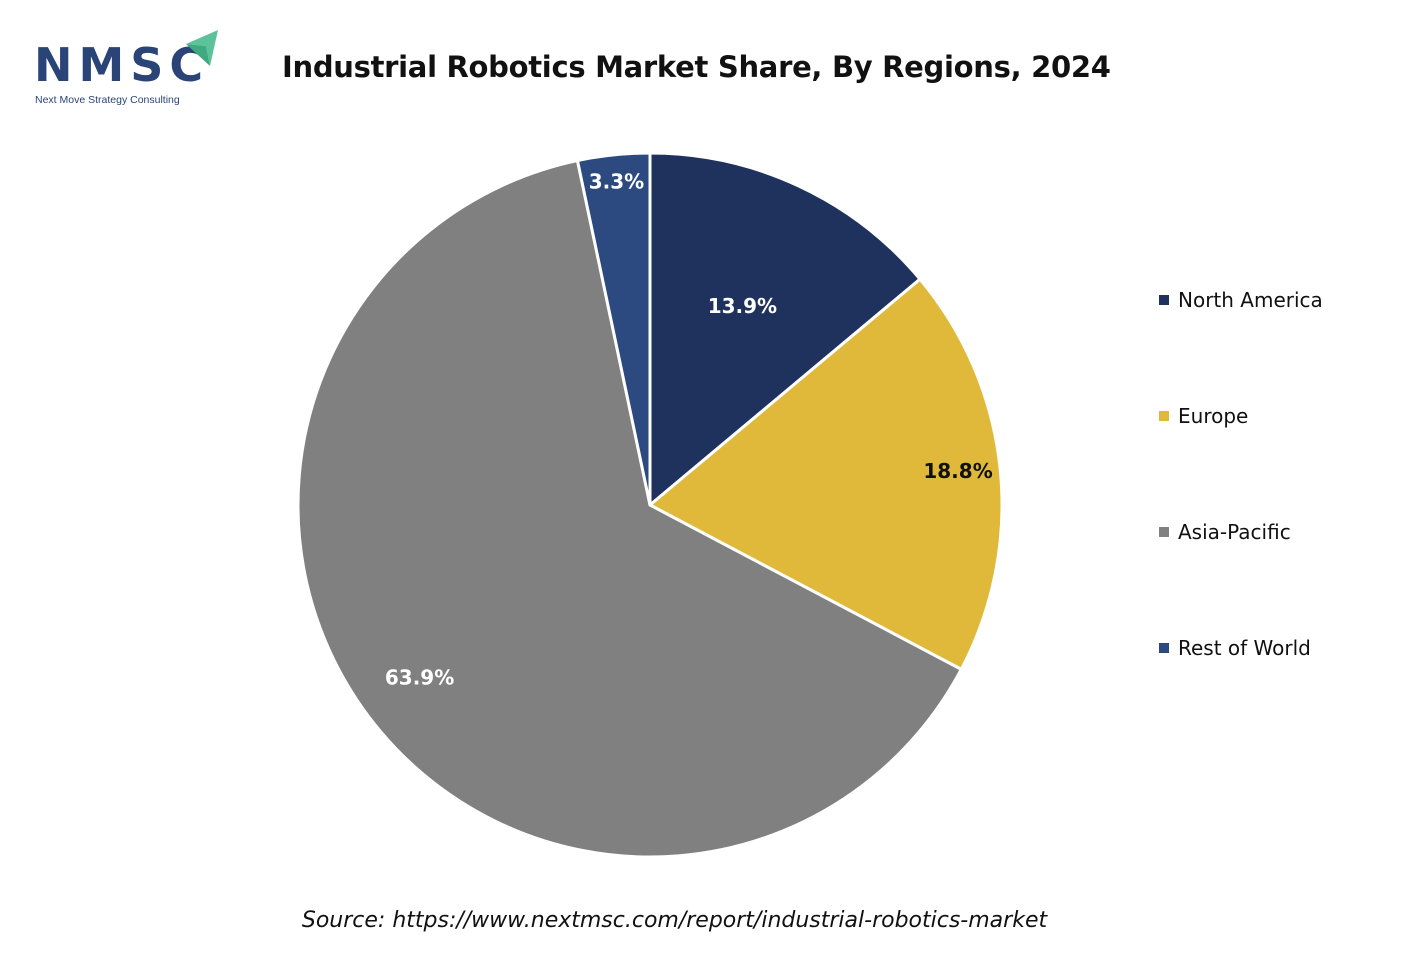  I want to click on legend-label: Asia-Pacific, so click(1234, 532).